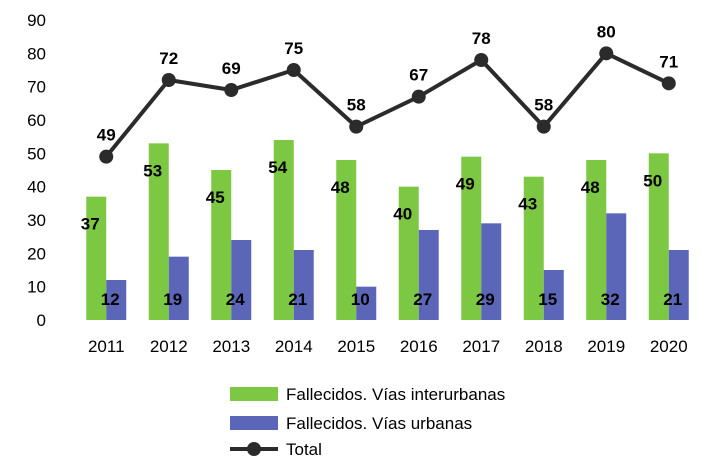 Image resolution: width=711 pixels, height=470 pixels. What do you see at coordinates (36, 53) in the screenshot?
I see `y-tick-label: 80` at bounding box center [36, 53].